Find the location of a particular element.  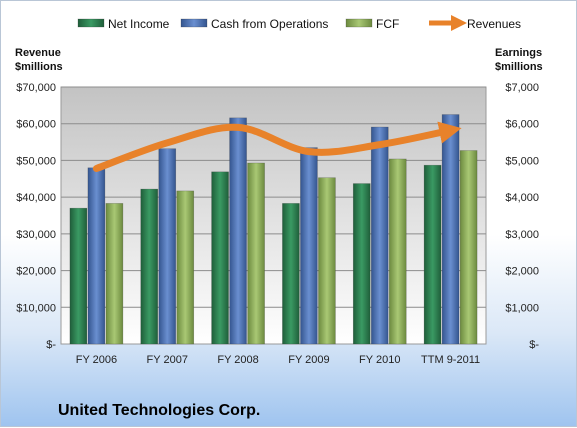

legend-swatch-net-income is located at coordinates (91, 23).